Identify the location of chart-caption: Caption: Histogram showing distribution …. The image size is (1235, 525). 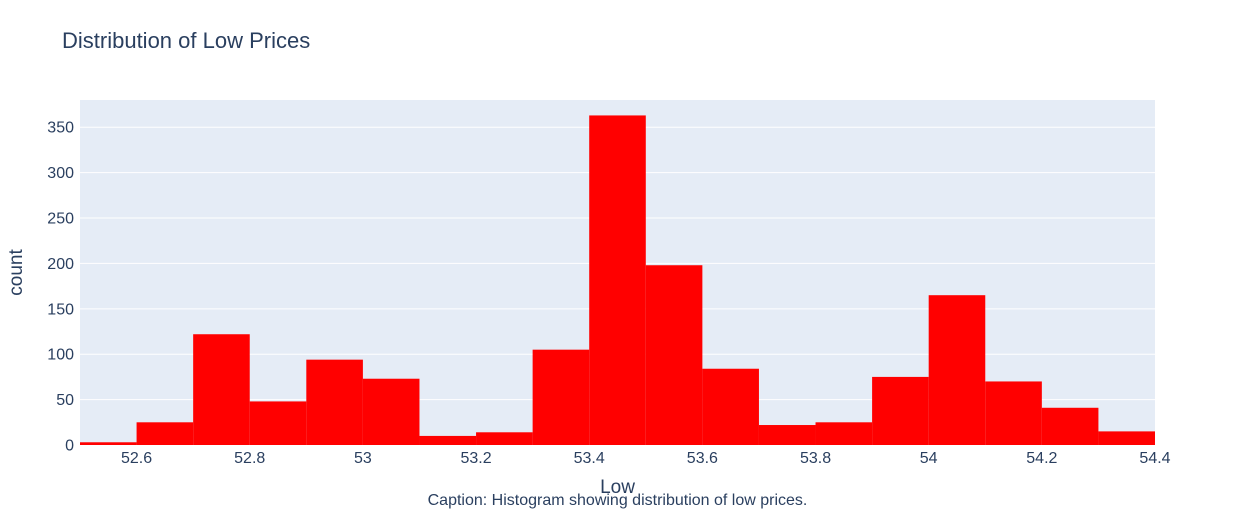
(617, 500).